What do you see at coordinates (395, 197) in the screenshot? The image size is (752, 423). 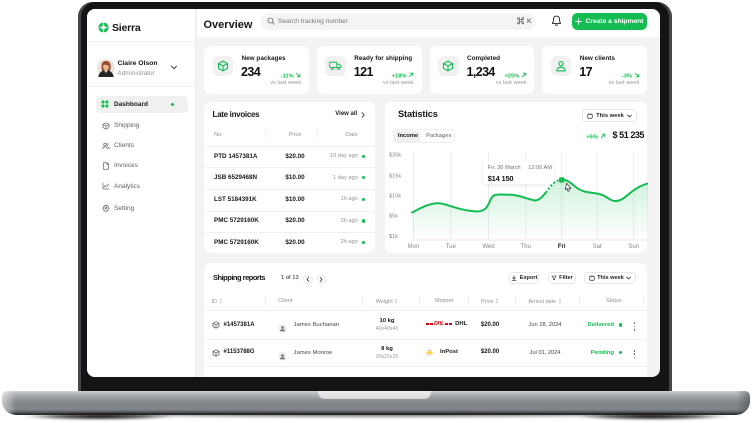 I see `svg-text: $10k` at bounding box center [395, 197].